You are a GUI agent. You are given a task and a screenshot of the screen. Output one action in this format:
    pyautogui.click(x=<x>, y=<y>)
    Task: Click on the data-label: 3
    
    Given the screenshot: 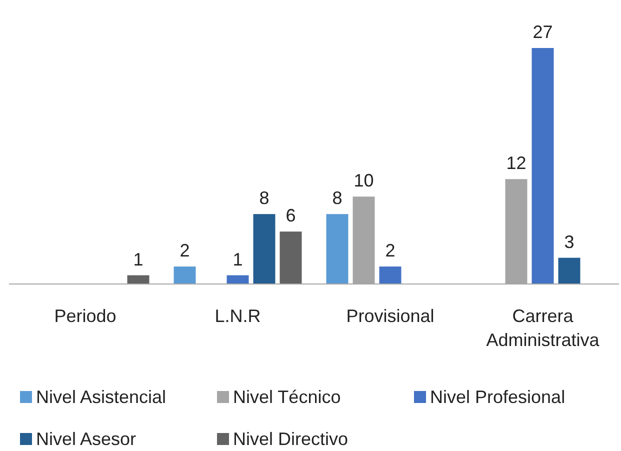 What is the action you would take?
    pyautogui.click(x=569, y=242)
    